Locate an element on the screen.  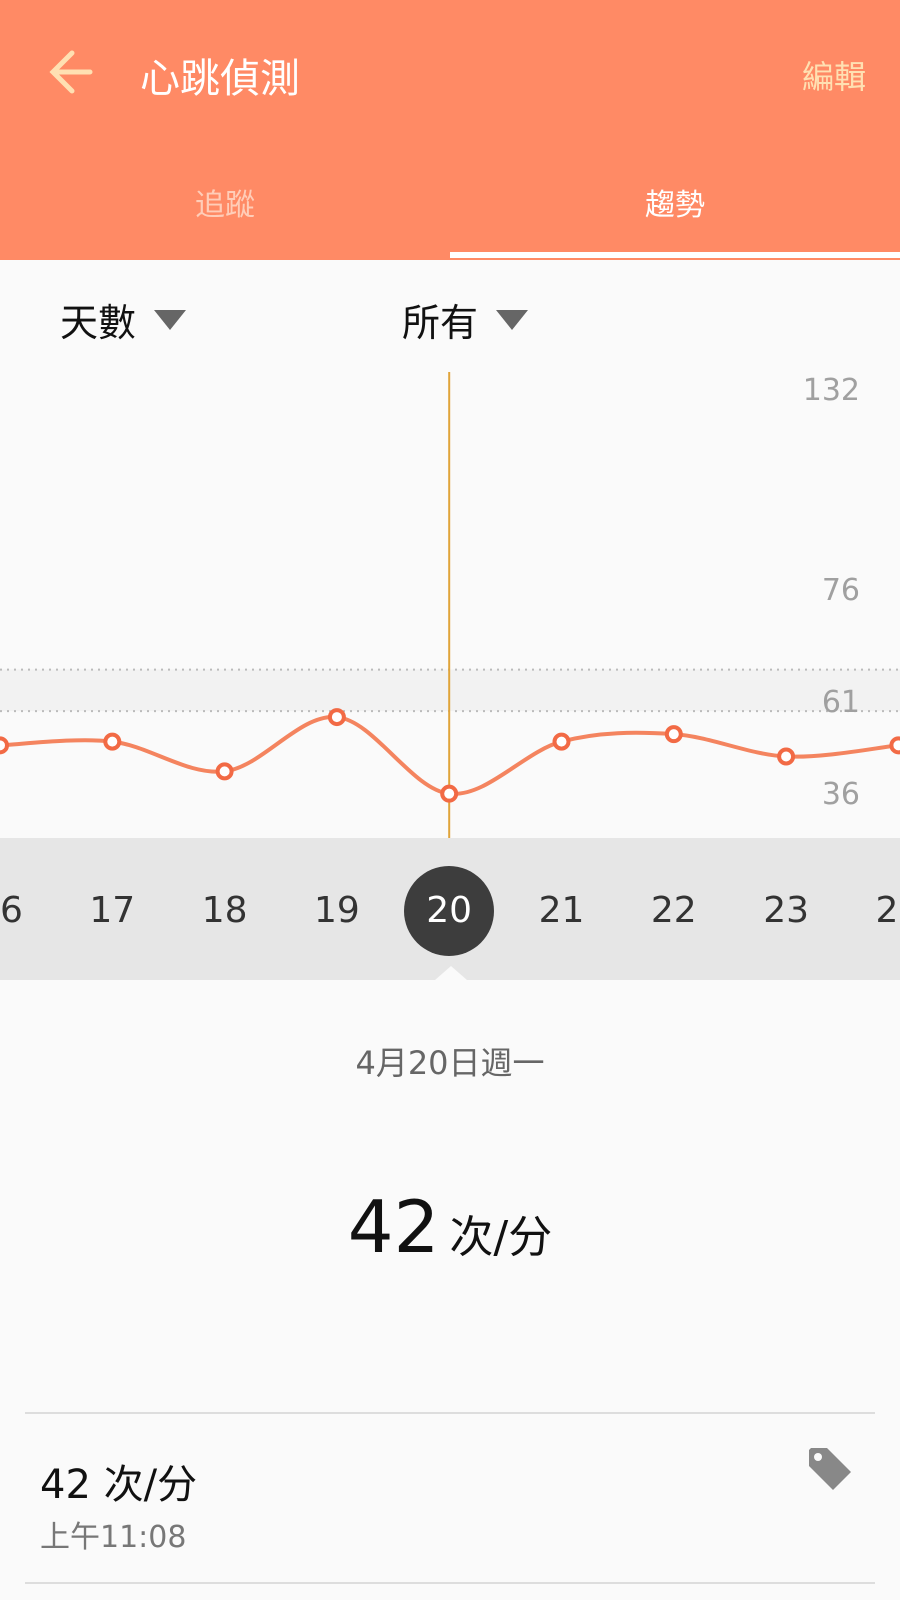
type-dropdown: 所有 is located at coordinates (465, 319).